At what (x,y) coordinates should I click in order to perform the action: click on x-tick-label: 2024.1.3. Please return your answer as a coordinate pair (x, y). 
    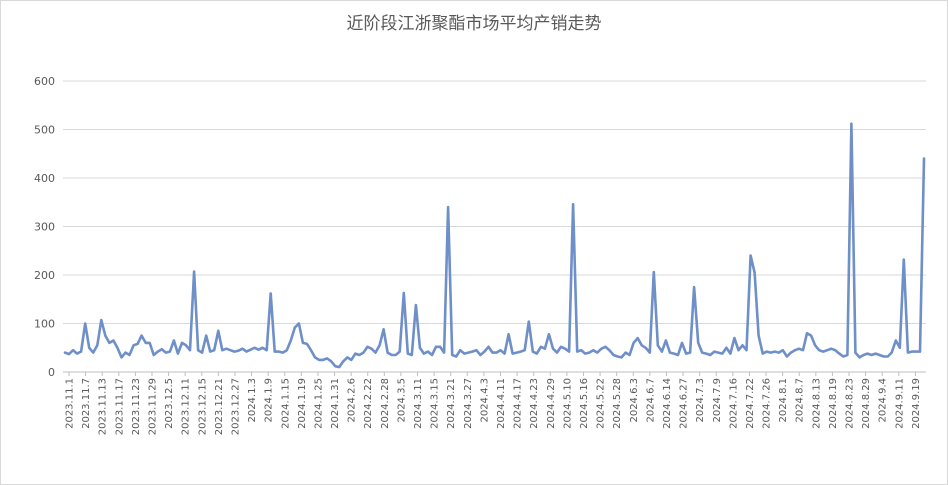
    Looking at the image, I should click on (252, 400).